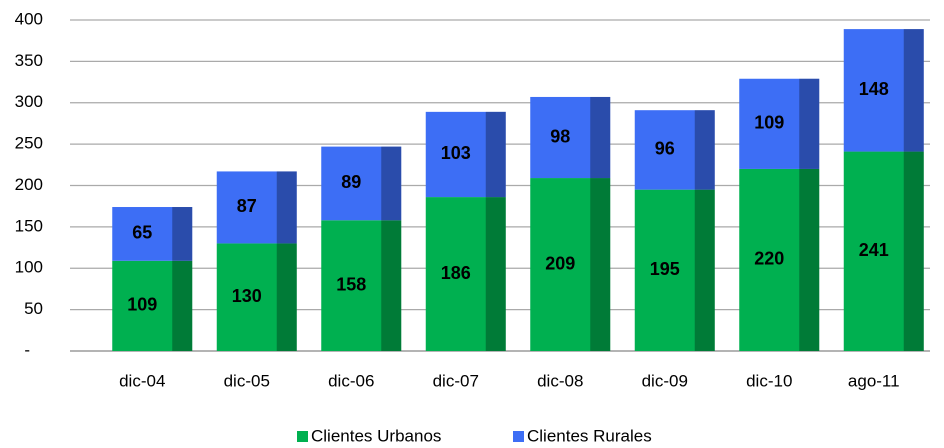  Describe the element at coordinates (560, 136) in the screenshot. I see `value-label: 98` at that location.